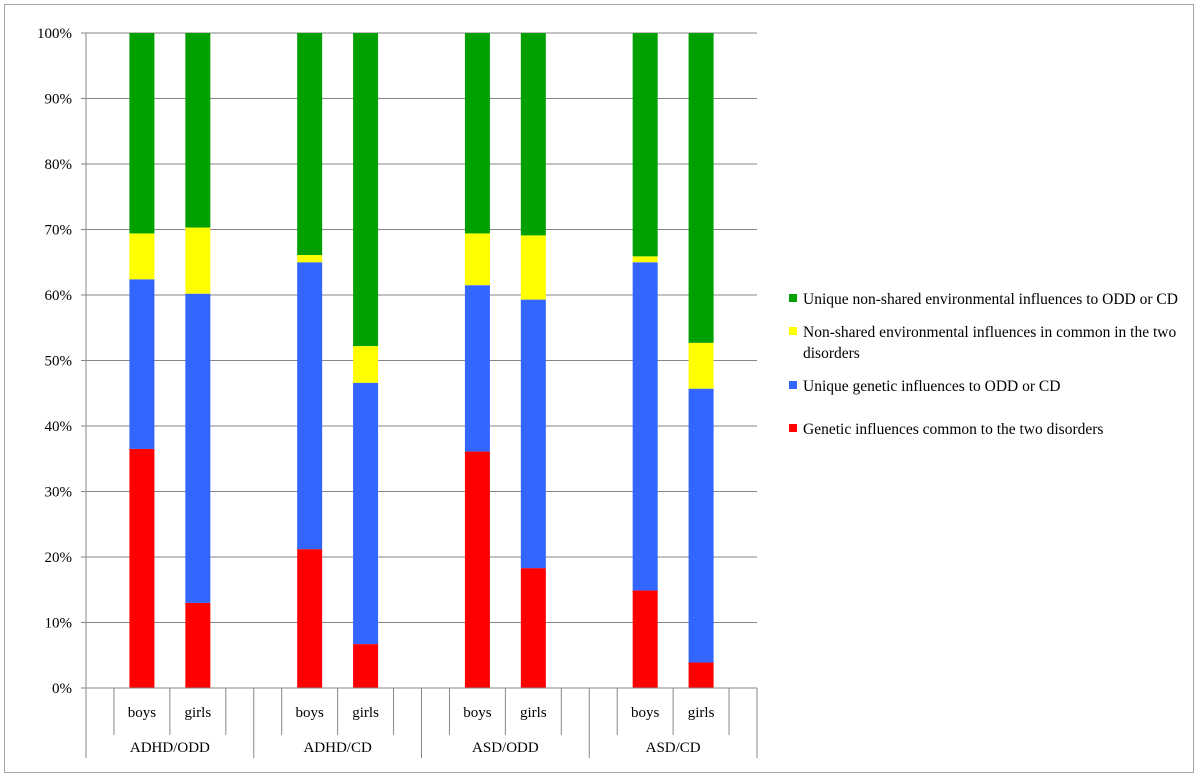  What do you see at coordinates (793, 428) in the screenshot?
I see `legend-swatch-red` at bounding box center [793, 428].